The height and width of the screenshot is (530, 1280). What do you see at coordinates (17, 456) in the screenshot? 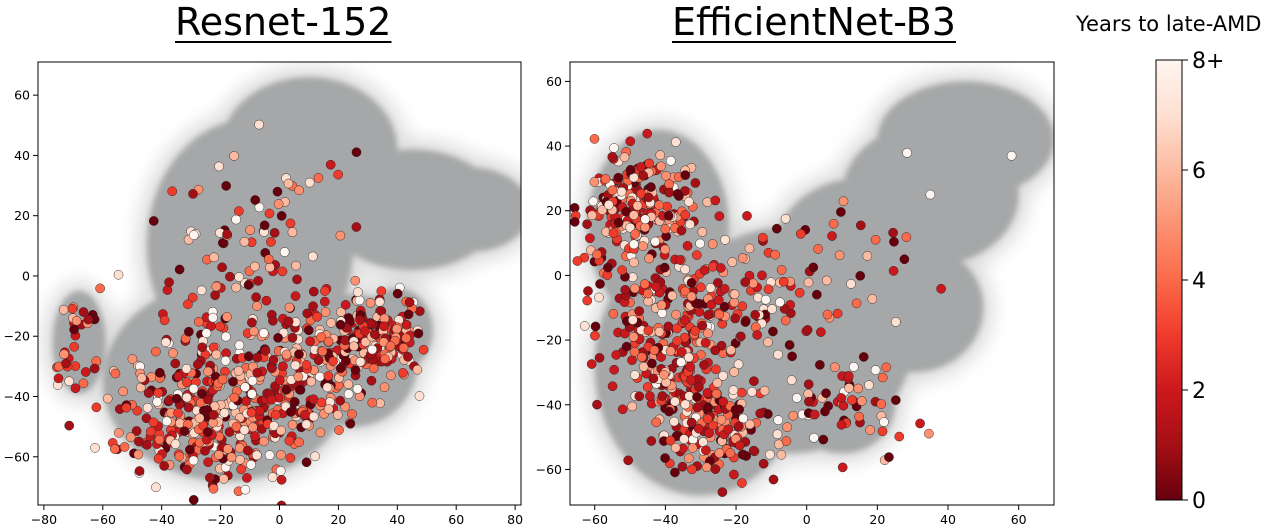
I see `y-tick-label: −60` at bounding box center [17, 456].